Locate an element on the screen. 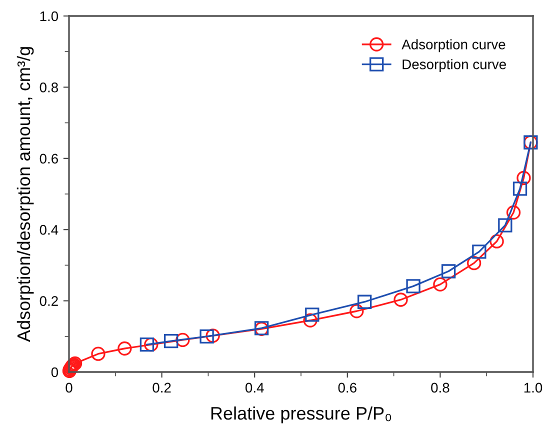 The image size is (548, 437). x-tick-label: 1.0 is located at coordinates (533, 387).